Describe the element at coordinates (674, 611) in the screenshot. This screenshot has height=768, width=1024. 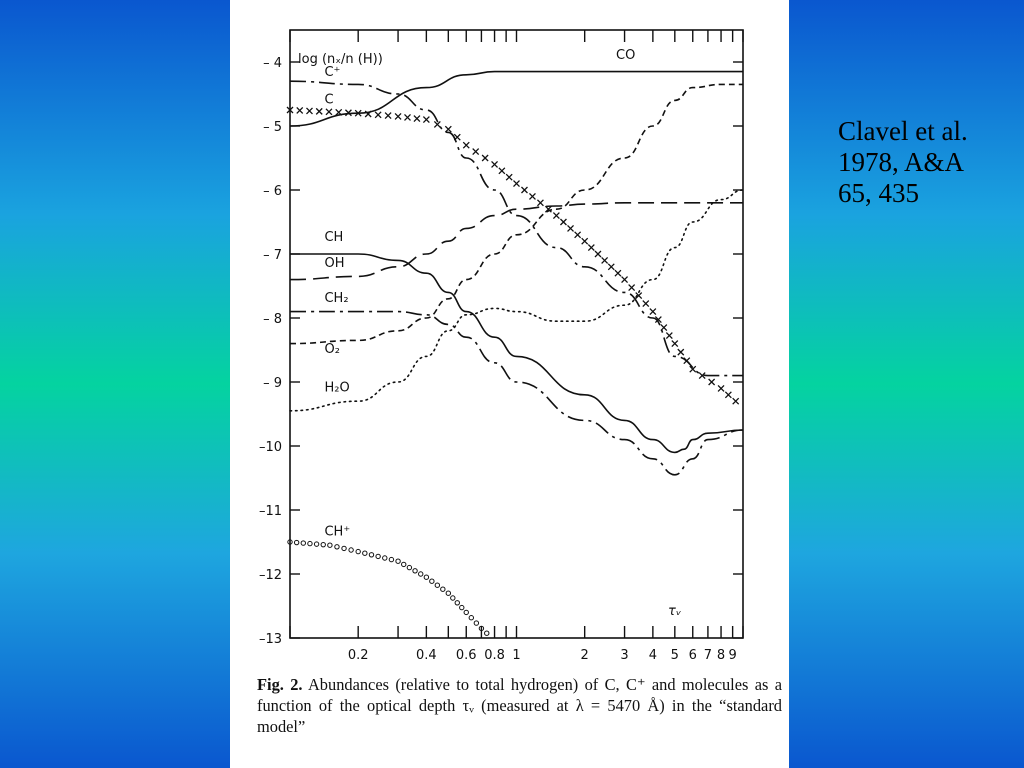
I see `x-axis-label: τᵥ` at that location.